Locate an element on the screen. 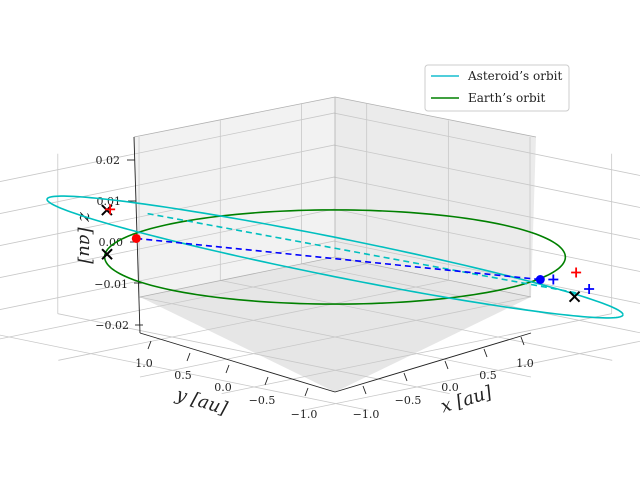 This screenshot has width=640, height=480. black-x-lower-right is located at coordinates (574, 296).